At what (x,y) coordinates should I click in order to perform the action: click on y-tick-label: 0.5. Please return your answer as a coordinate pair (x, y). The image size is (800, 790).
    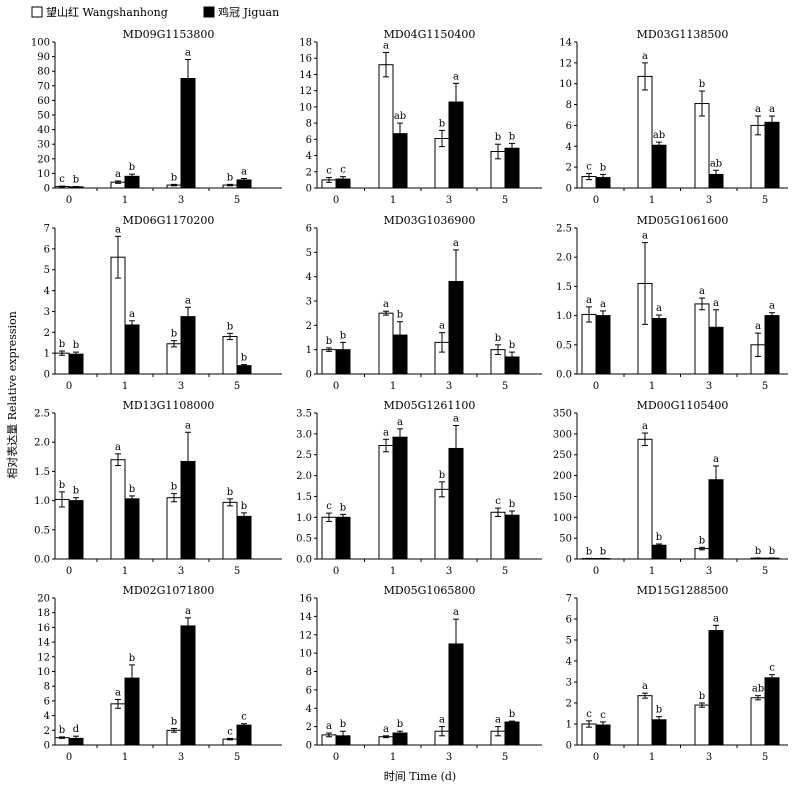
    Looking at the image, I should click on (42, 530).